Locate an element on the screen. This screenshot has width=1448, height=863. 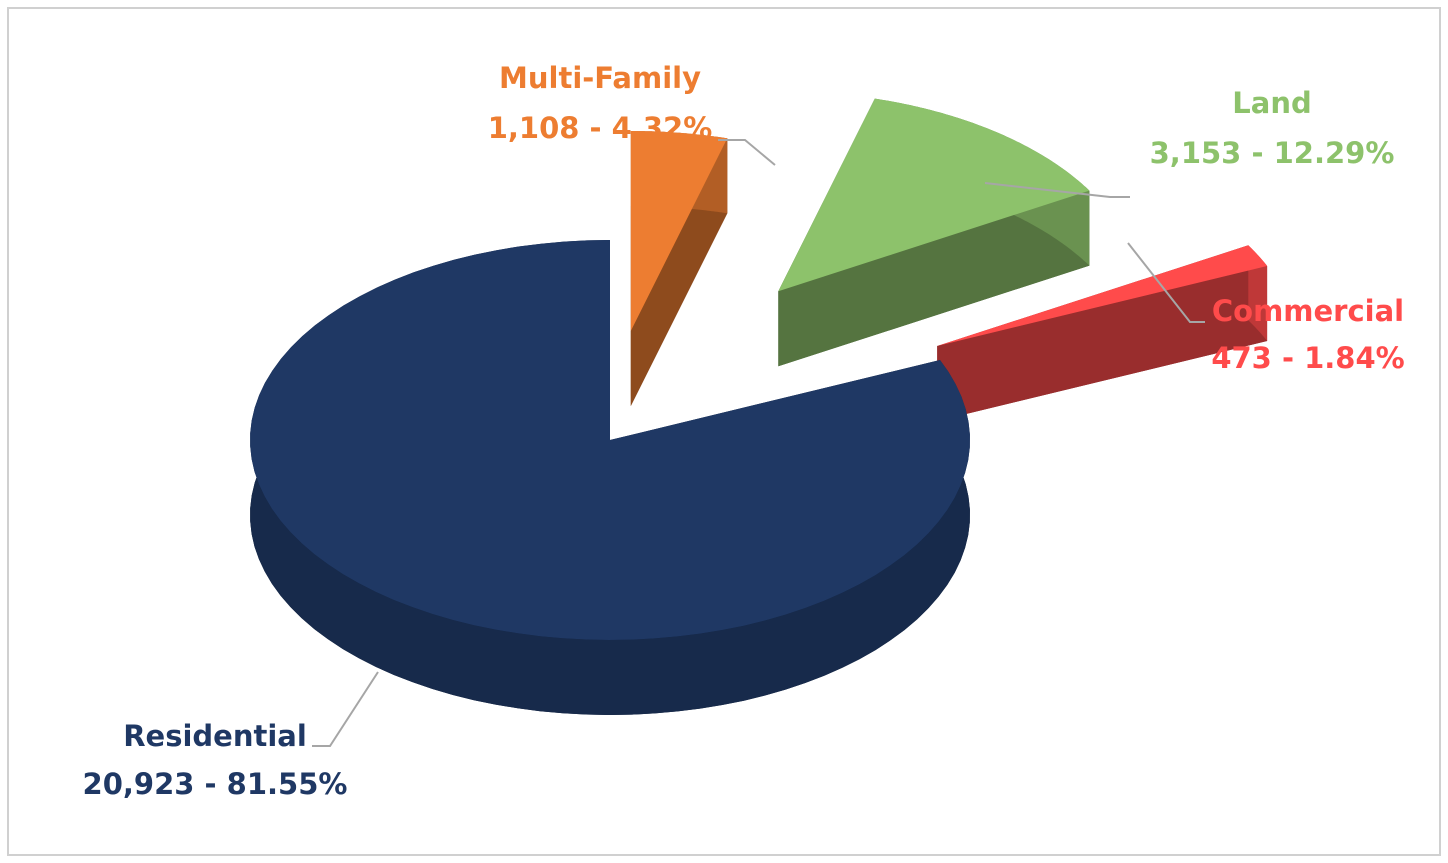
category-label: Commercial is located at coordinates (1308, 311).